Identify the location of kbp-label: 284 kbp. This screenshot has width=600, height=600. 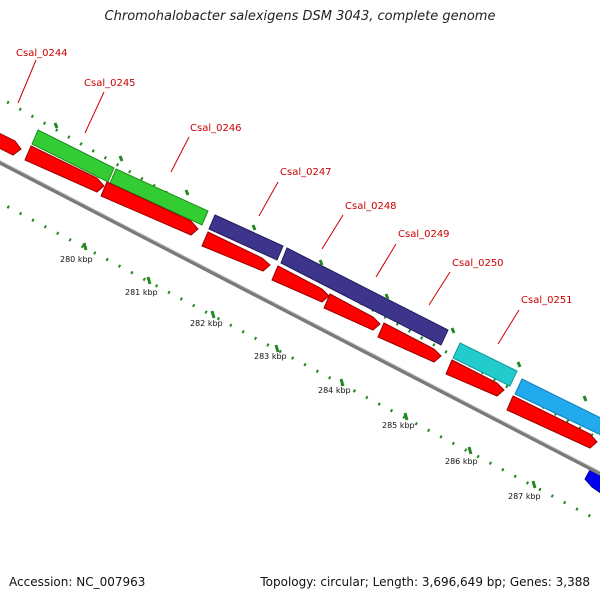
(334, 390).